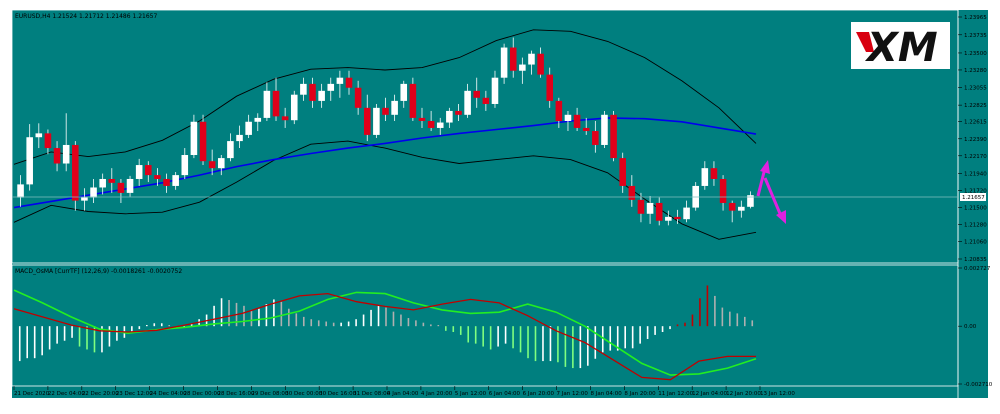 The image size is (1000, 414). What do you see at coordinates (970, 327) in the screenshot?
I see `macd-tick-label: 0.00` at bounding box center [970, 327].